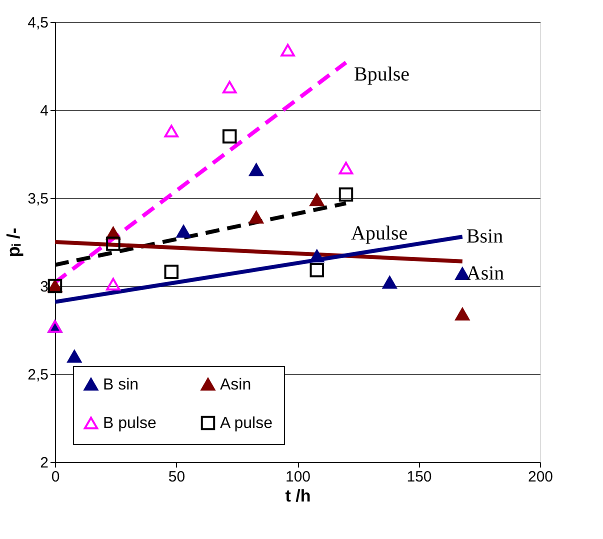 This screenshot has width=603, height=539. What do you see at coordinates (485, 273) in the screenshot?
I see `annotation: Asin` at bounding box center [485, 273].